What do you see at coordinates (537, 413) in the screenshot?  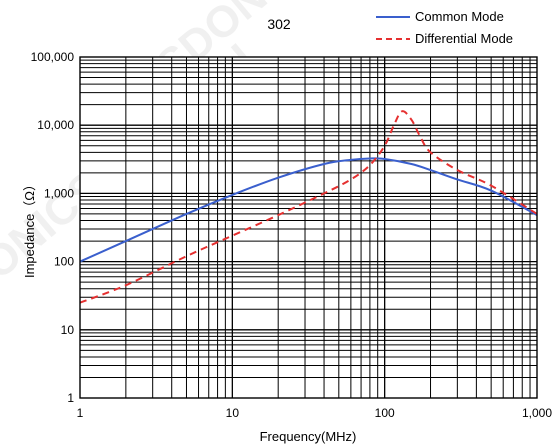 I see `x-tick-label: 1,000` at bounding box center [537, 413].